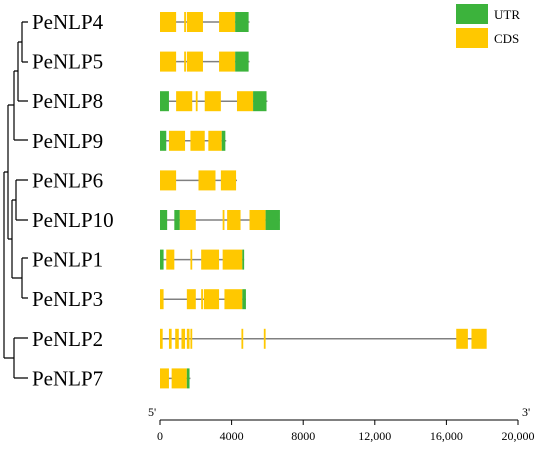  Describe the element at coordinates (259, 339) in the screenshot. I see `gene-row-penlp2: PeNLP2` at that location.